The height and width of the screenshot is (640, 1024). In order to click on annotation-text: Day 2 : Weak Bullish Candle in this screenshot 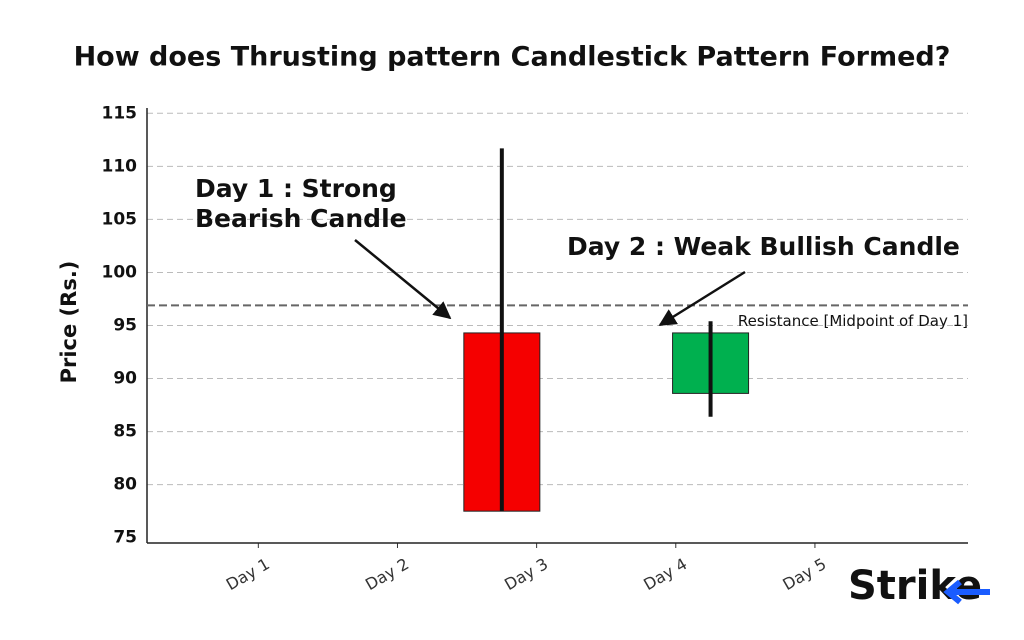, I will do `click(763, 246)`.